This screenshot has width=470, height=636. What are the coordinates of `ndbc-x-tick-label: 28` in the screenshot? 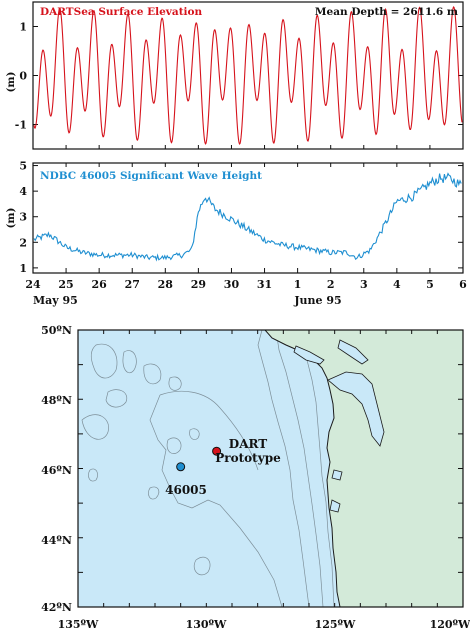 It's located at (166, 284).